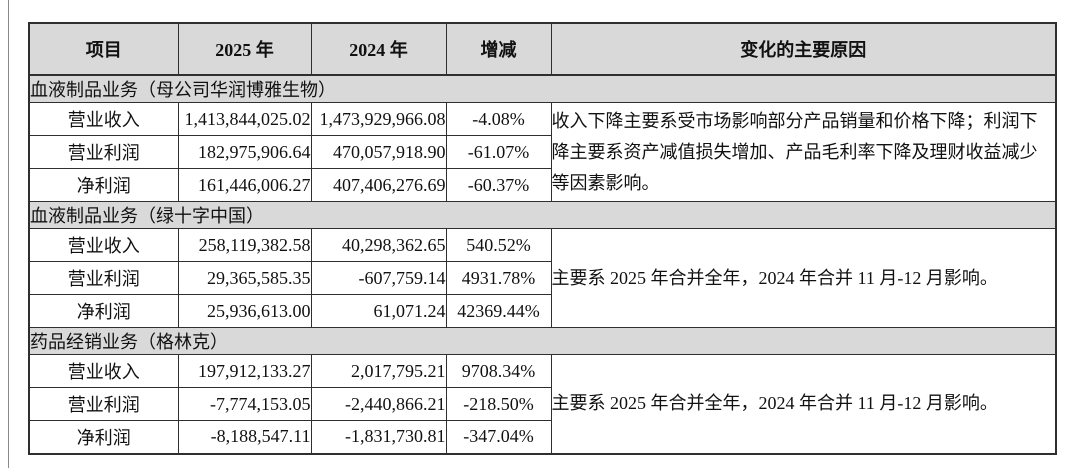 This screenshot has height=468, width=1080. I want to click on change-cell: -4.08%, so click(498, 119).